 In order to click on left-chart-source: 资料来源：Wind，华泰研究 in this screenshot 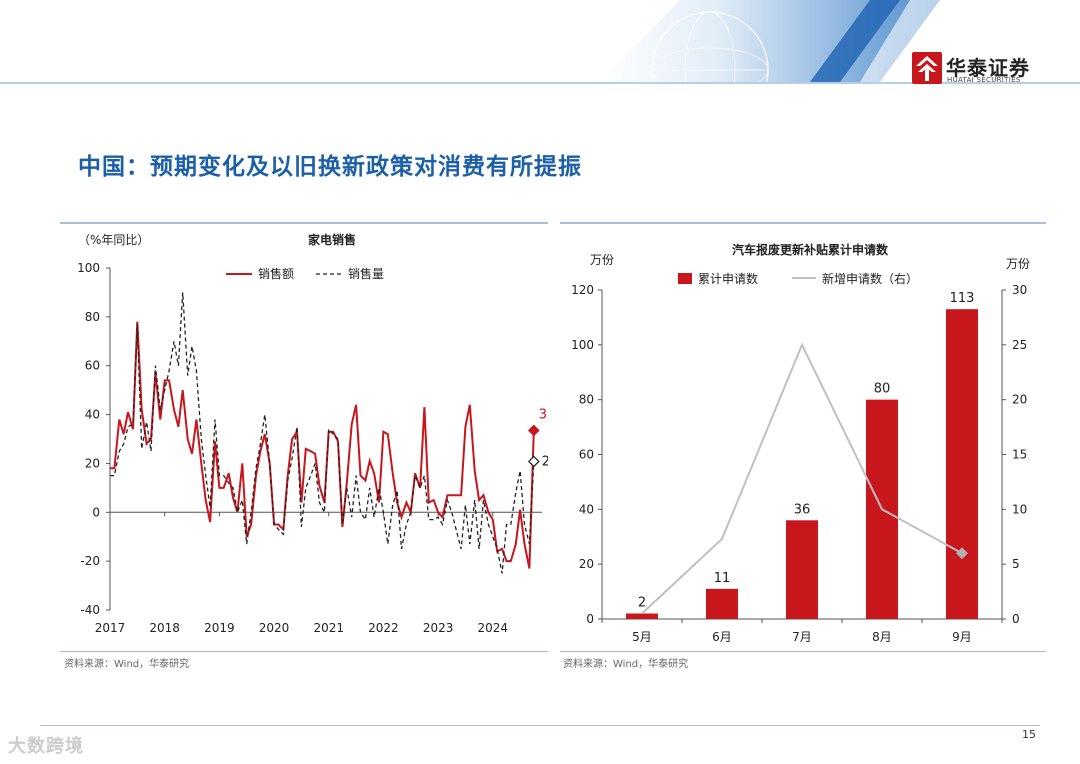, I will do `click(127, 664)`.